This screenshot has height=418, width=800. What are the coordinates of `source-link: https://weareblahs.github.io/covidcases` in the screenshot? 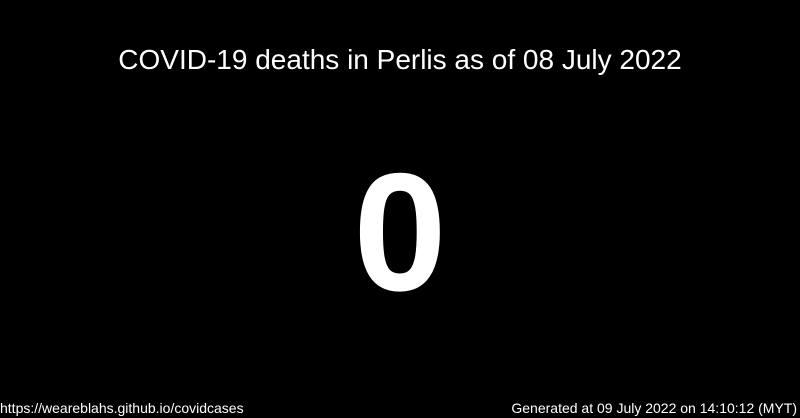 It's located at (122, 408).